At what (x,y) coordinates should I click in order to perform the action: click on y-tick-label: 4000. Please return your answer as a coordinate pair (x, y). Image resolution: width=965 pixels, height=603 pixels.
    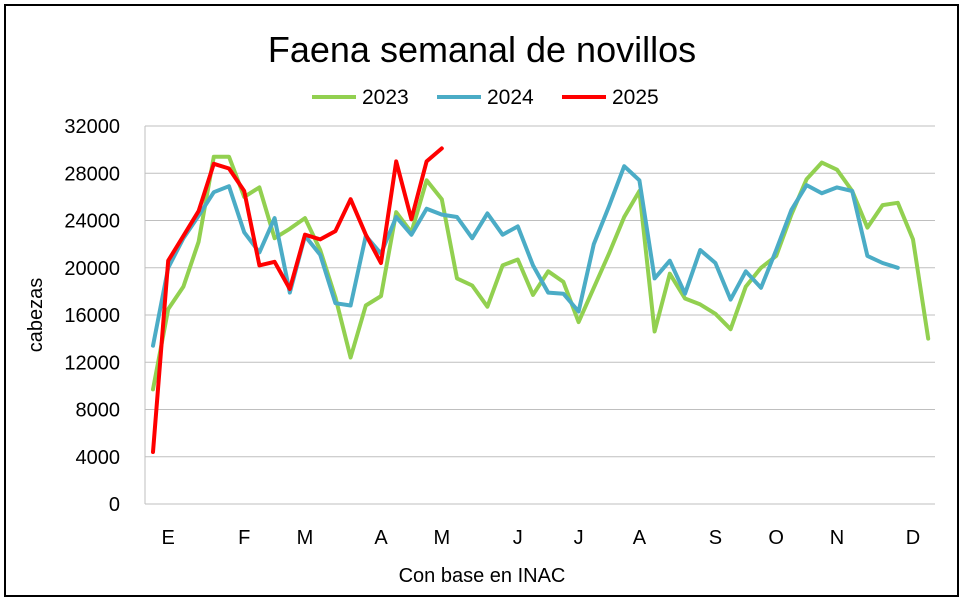
    Looking at the image, I should click on (98, 458).